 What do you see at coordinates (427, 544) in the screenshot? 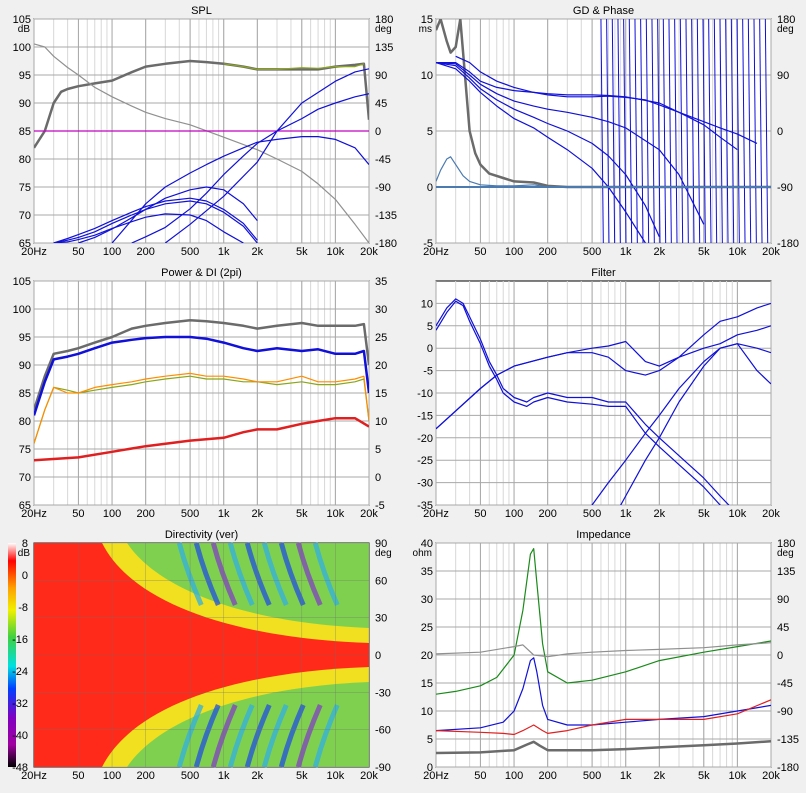
I see `y-tick-label: 40` at bounding box center [427, 544].